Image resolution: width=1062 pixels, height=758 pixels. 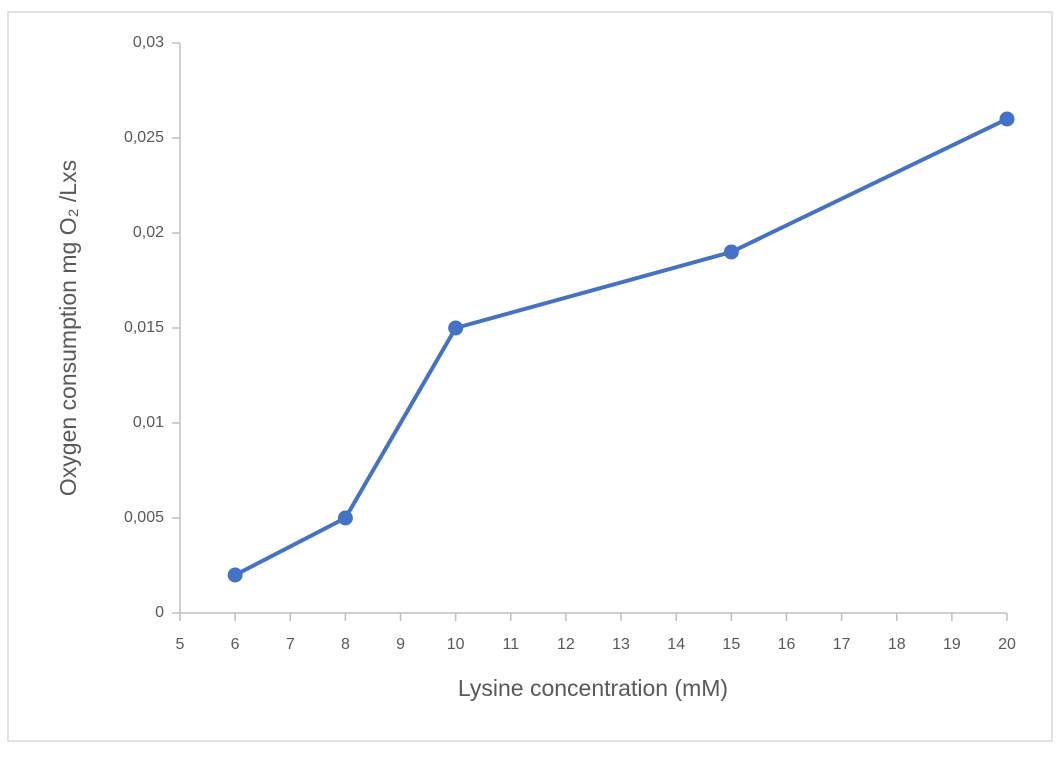 What do you see at coordinates (235, 644) in the screenshot?
I see `x-tick-label: 6` at bounding box center [235, 644].